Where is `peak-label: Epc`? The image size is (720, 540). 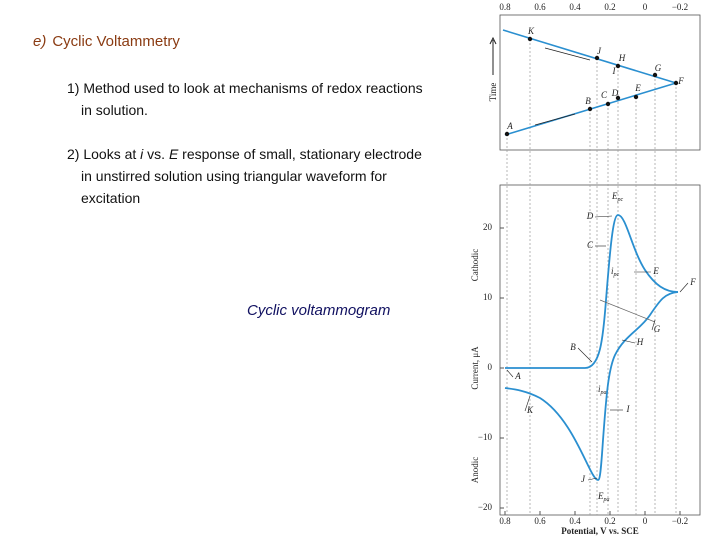
peak-label: Epc is located at coordinates (617, 197).